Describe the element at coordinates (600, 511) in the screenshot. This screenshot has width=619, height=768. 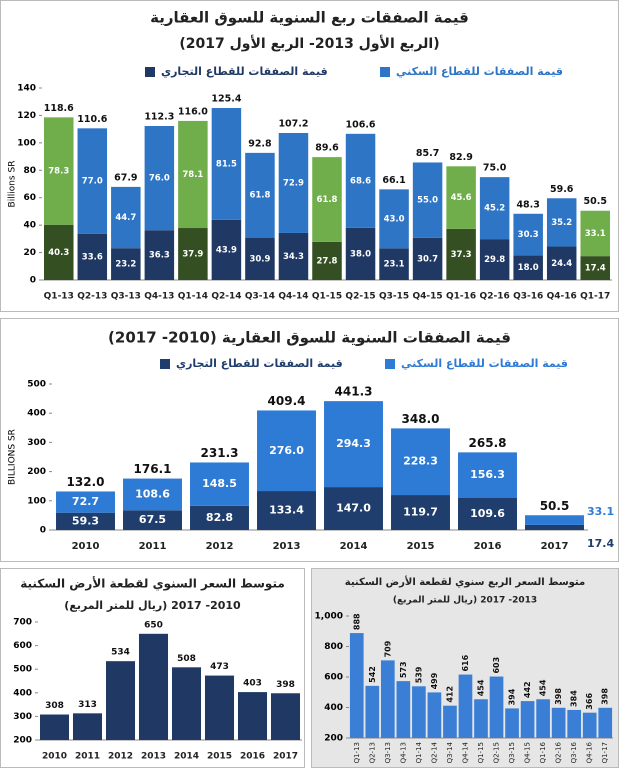
I see `value-label: 33.1` at that location.